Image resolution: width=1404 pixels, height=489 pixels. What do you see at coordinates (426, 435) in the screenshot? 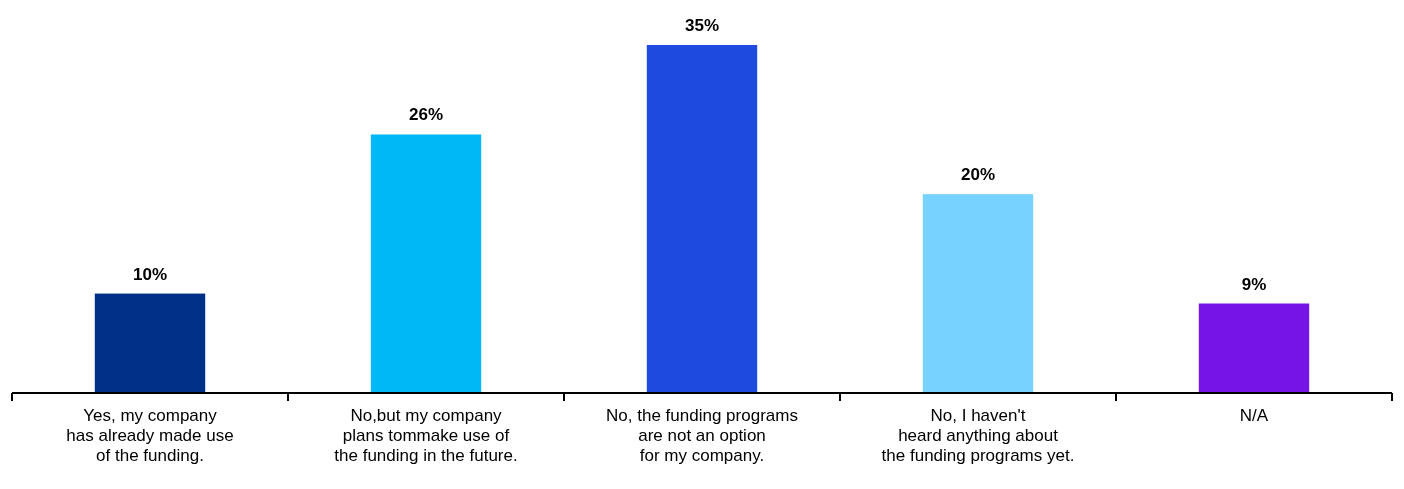
I see `x-tick-label: No,but my company plans tommake use of the funding in the future.` at bounding box center [426, 435].